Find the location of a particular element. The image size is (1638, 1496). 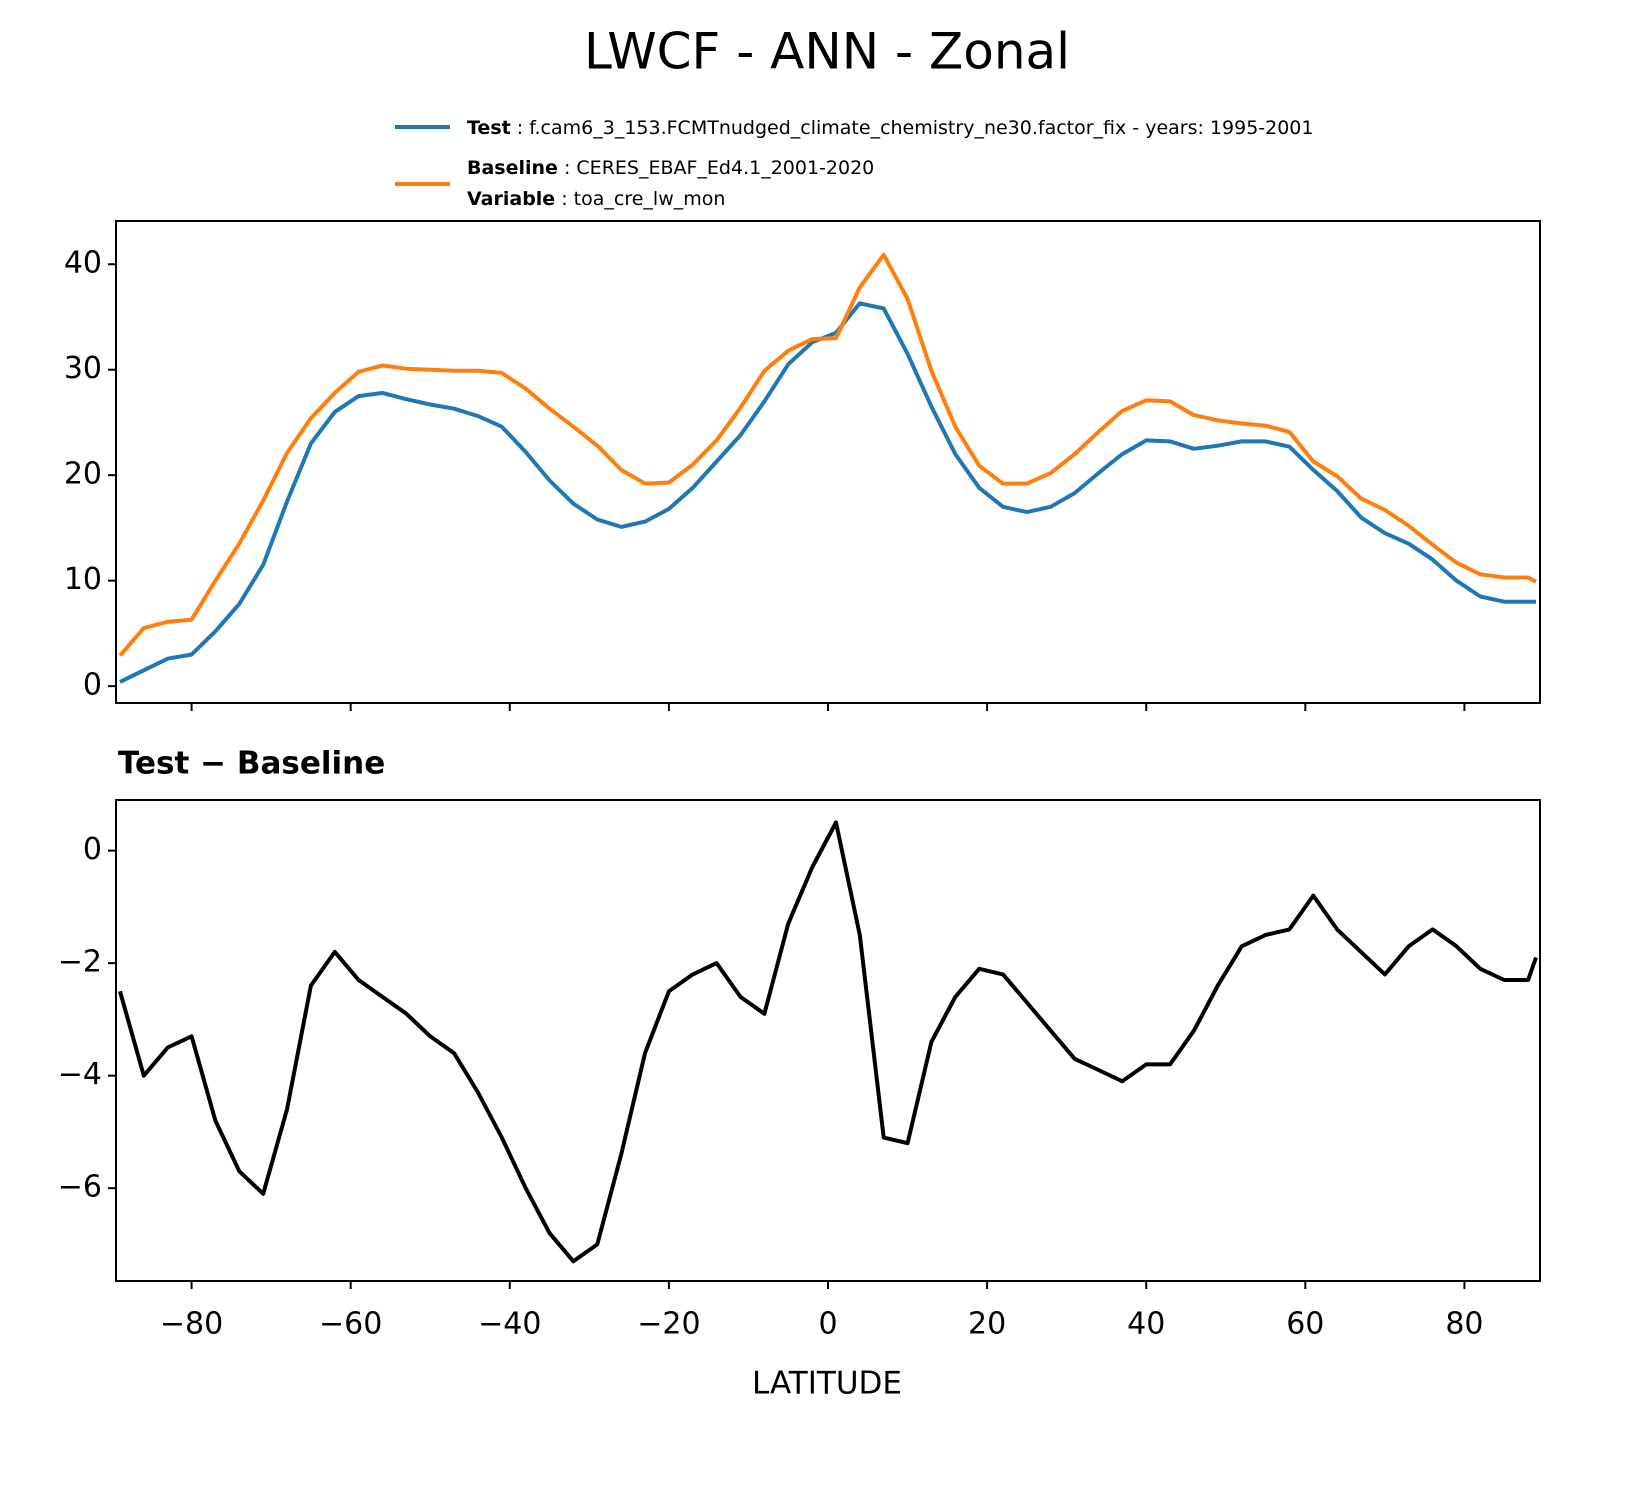

legend-name: Variable is located at coordinates (511, 199).